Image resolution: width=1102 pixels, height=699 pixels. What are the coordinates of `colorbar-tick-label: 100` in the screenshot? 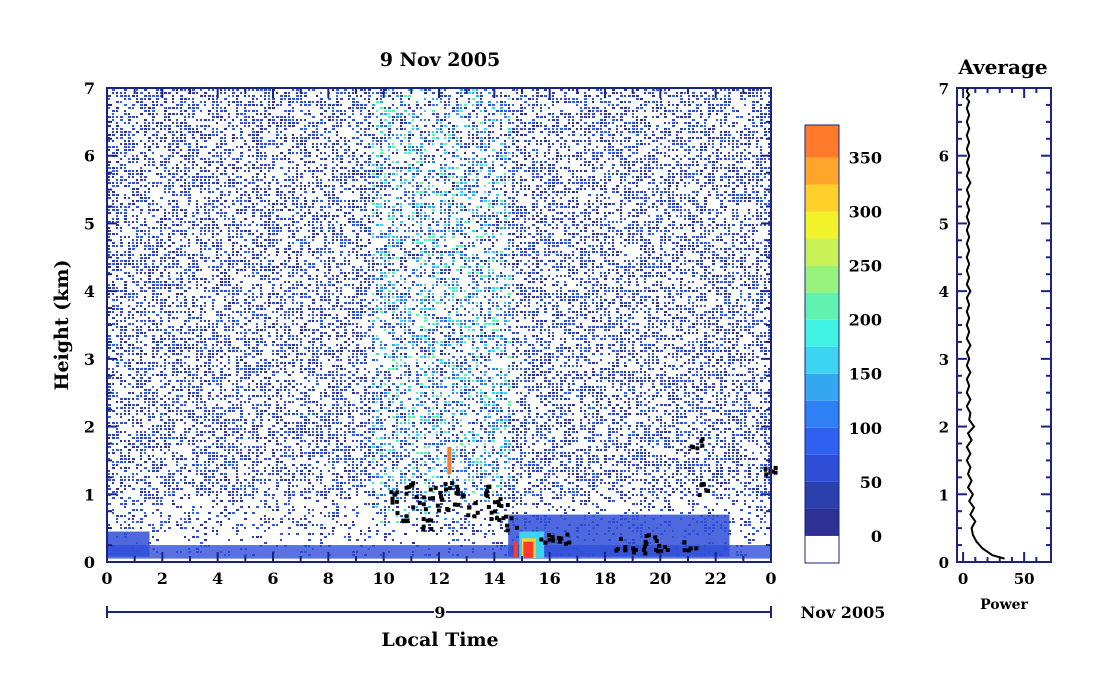 It's located at (865, 428).